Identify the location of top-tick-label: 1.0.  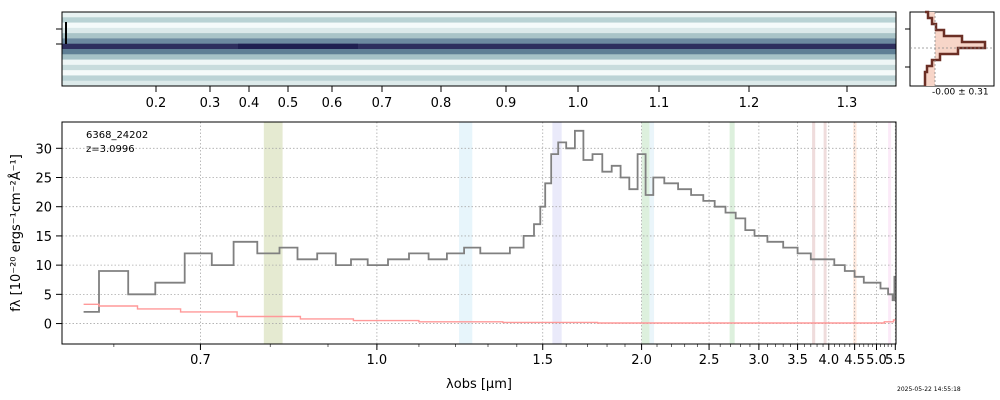
(578, 103).